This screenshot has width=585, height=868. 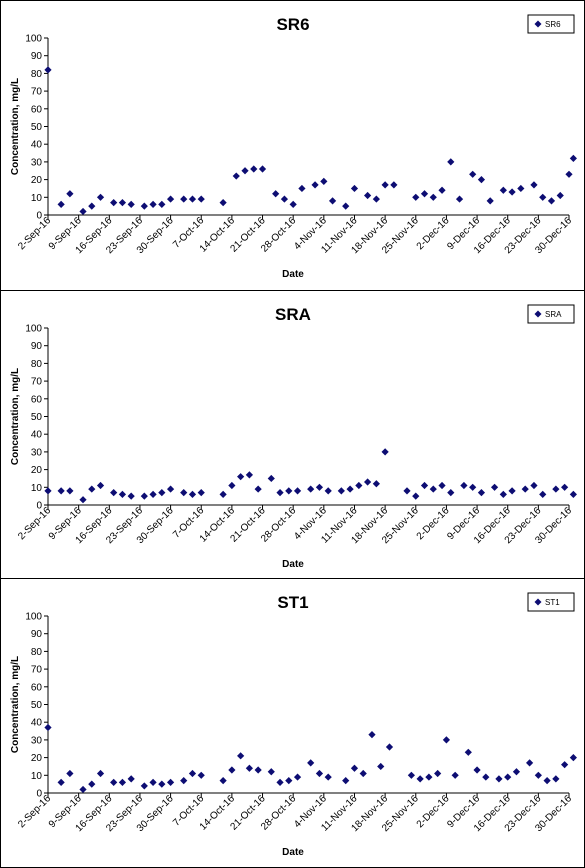 What do you see at coordinates (37, 758) in the screenshot?
I see `y-tick-label: 20` at bounding box center [37, 758].